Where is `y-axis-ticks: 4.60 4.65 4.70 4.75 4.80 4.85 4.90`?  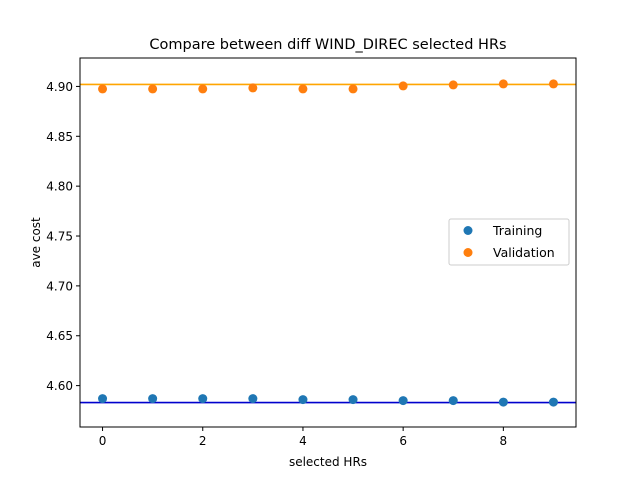
y-axis-ticks: 4.60 4.65 4.70 4.75 4.80 4.85 4.90 is located at coordinates (63, 236).